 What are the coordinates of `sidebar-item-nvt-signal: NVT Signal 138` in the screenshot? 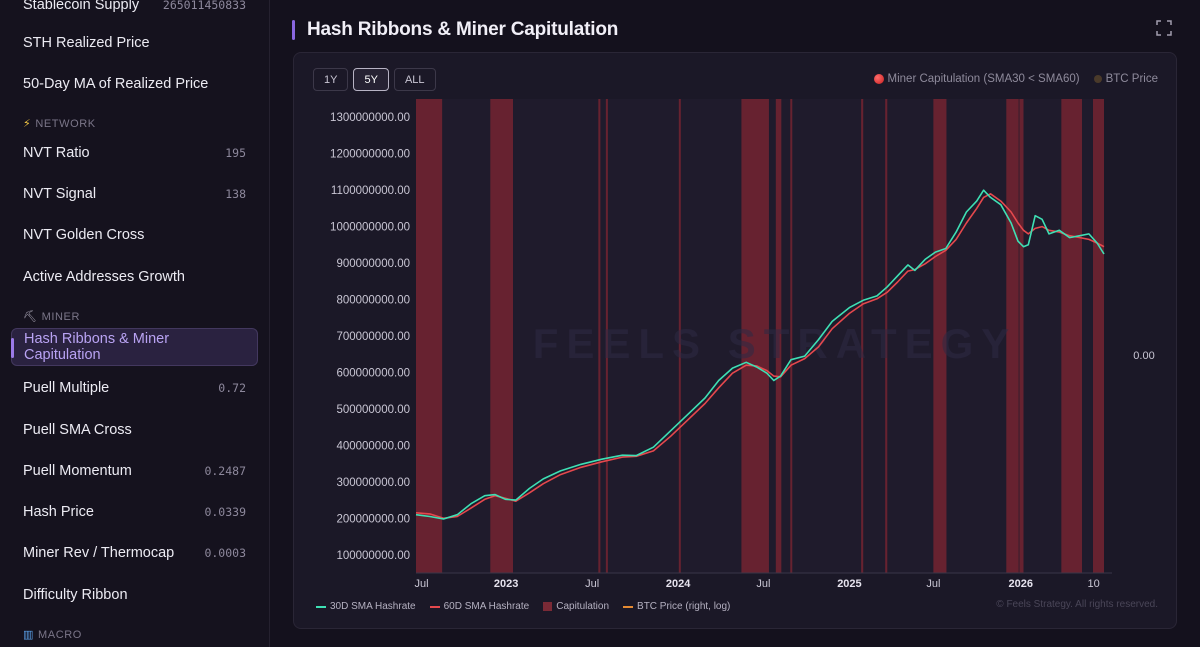 It's located at (134, 194).